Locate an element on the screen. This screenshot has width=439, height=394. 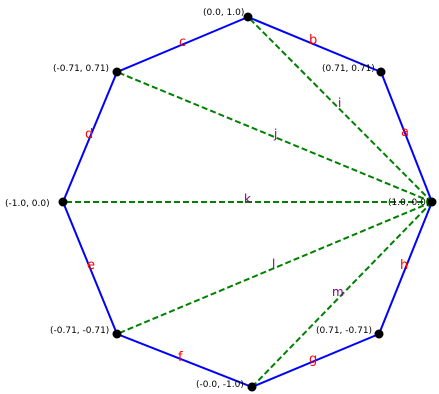
diagonal-label-m: m is located at coordinates (338, 292).